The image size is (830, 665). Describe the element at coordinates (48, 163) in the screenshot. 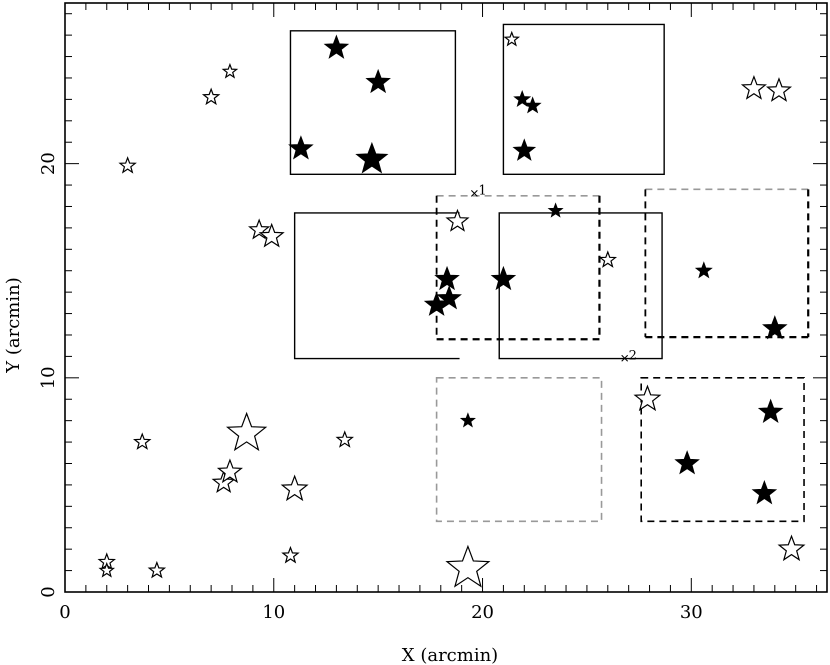

I see `y-tick-label: 20` at that location.